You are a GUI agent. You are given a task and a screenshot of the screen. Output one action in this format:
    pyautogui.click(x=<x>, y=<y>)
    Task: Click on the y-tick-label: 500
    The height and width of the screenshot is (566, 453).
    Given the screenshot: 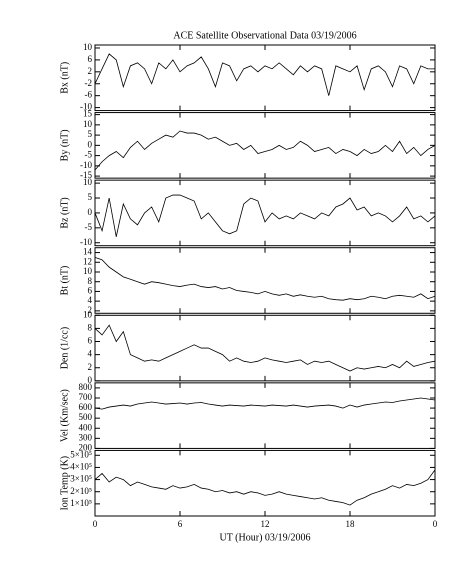 What is the action you would take?
    pyautogui.click(x=86, y=417)
    